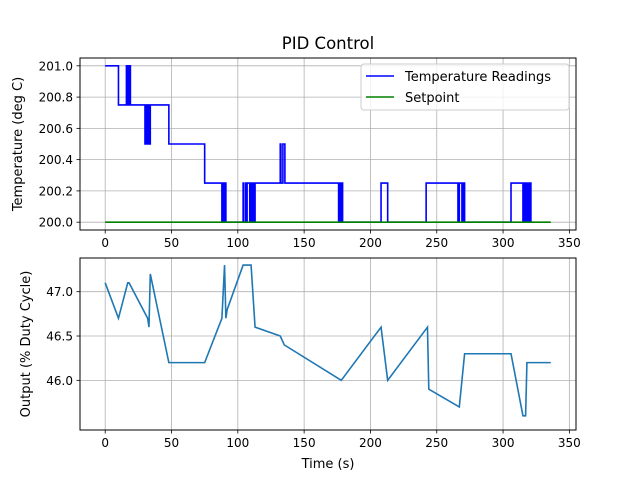  Describe the element at coordinates (105, 443) in the screenshot. I see `output-x-tick-label: 0` at that location.